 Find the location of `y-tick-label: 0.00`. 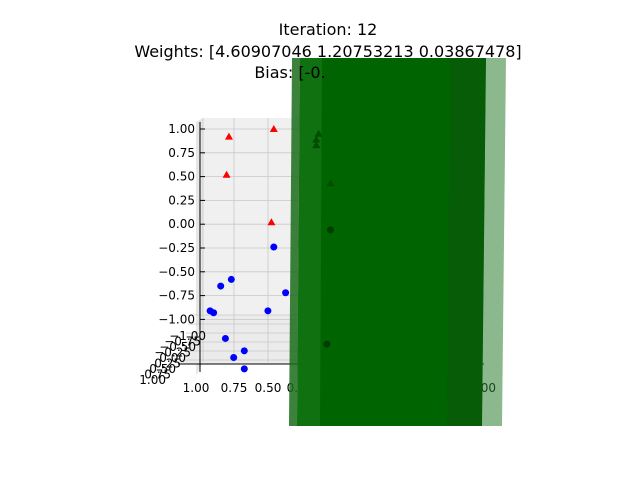

y-tick-label: 0.00 is located at coordinates (172, 358).